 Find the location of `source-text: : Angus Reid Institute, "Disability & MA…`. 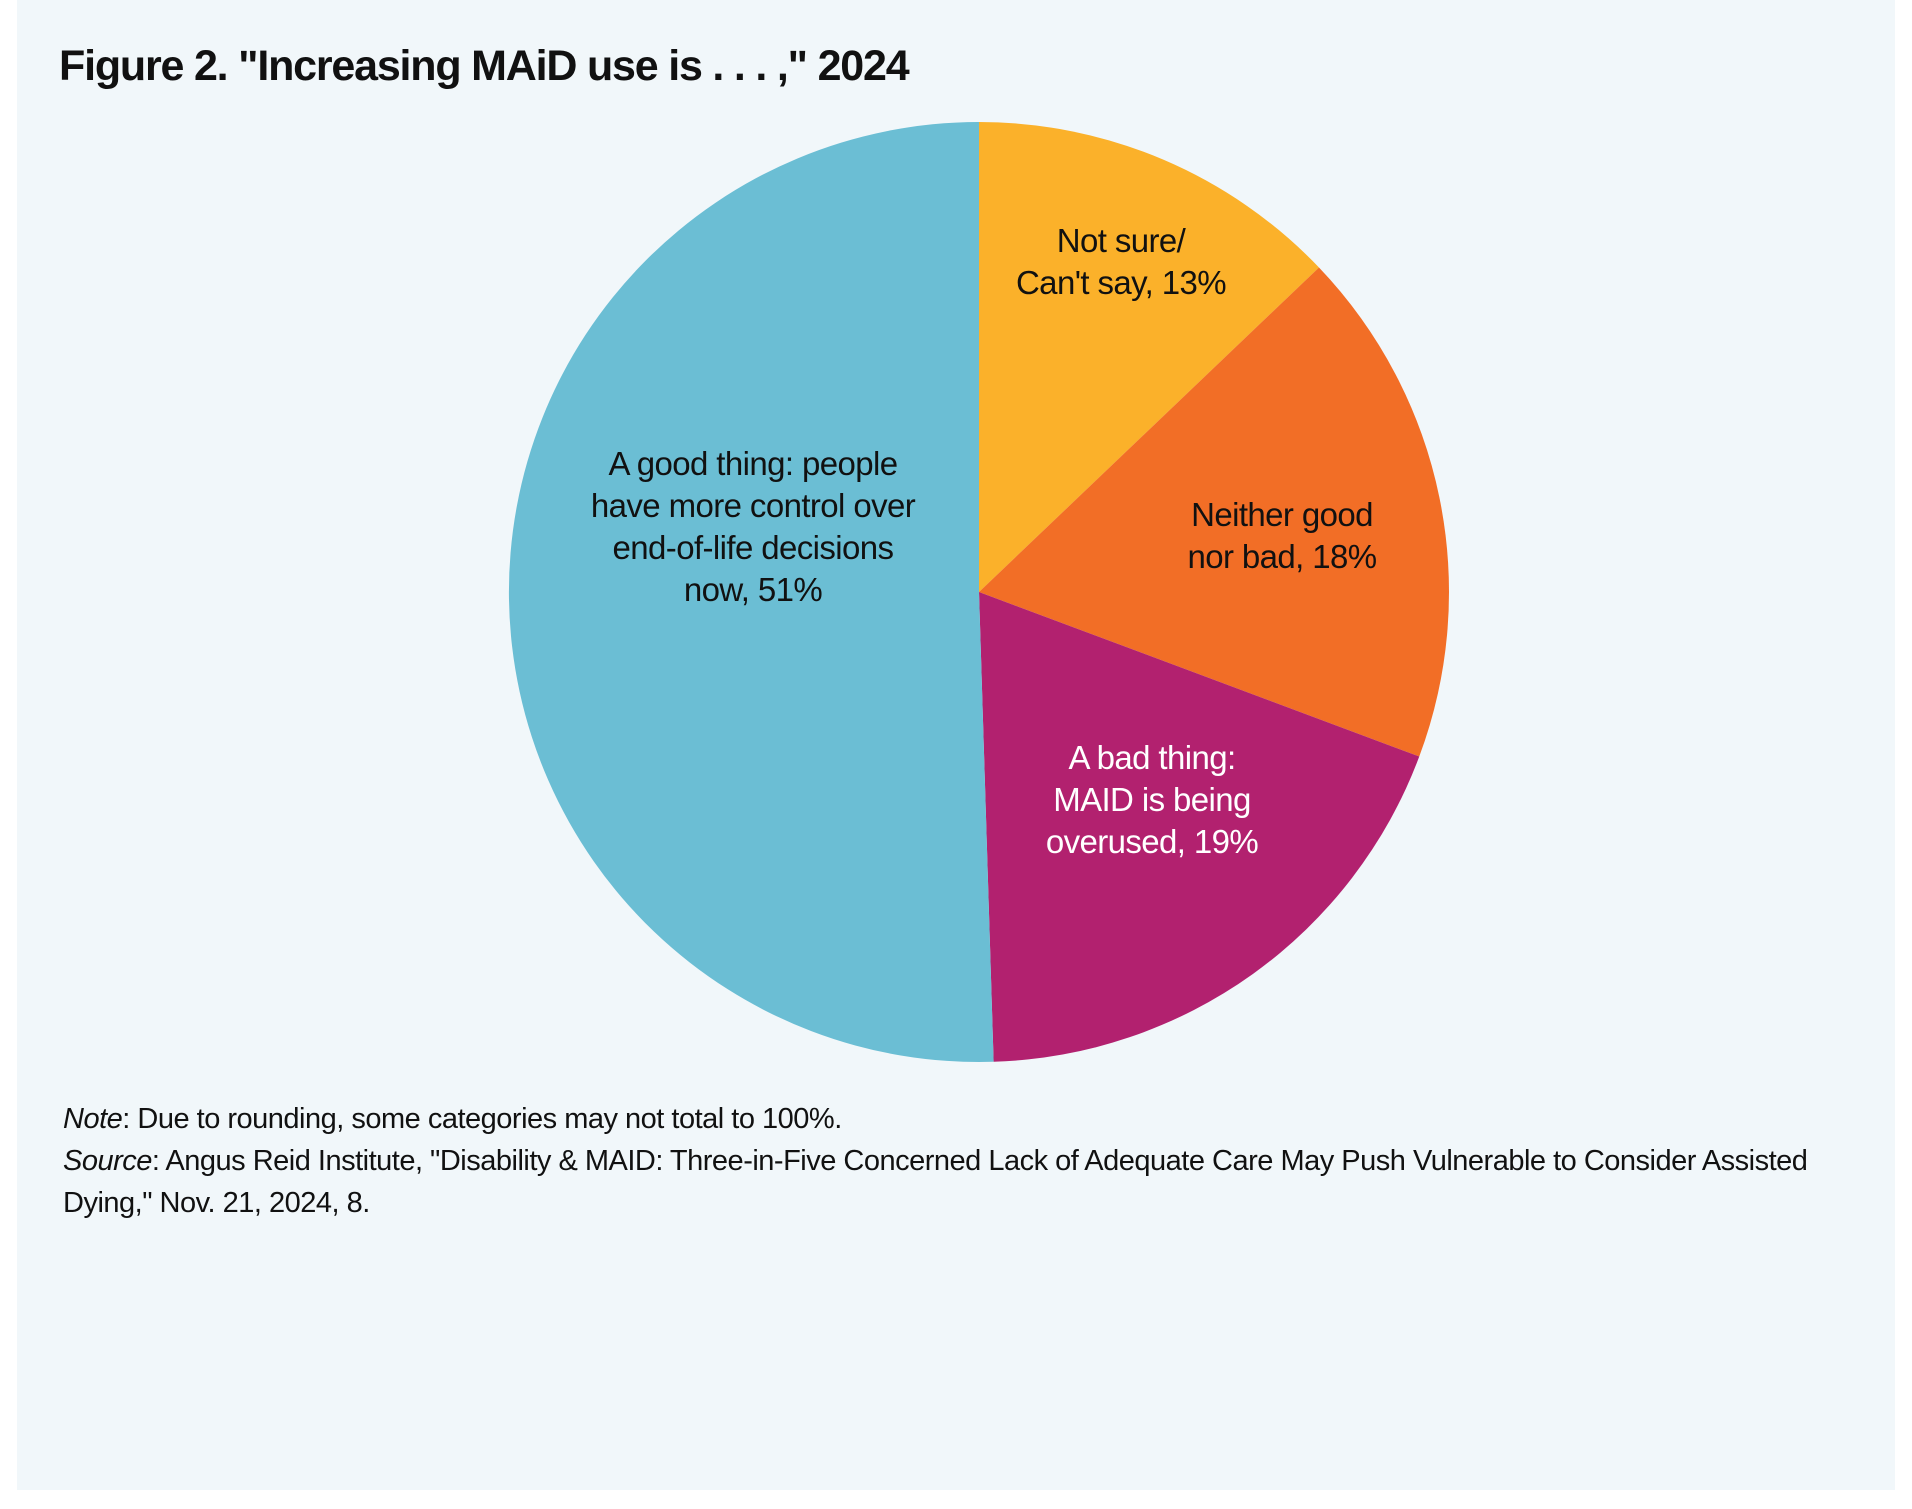

source-text: : Angus Reid Institute, "Disability & MA… is located at coordinates (935, 1182).